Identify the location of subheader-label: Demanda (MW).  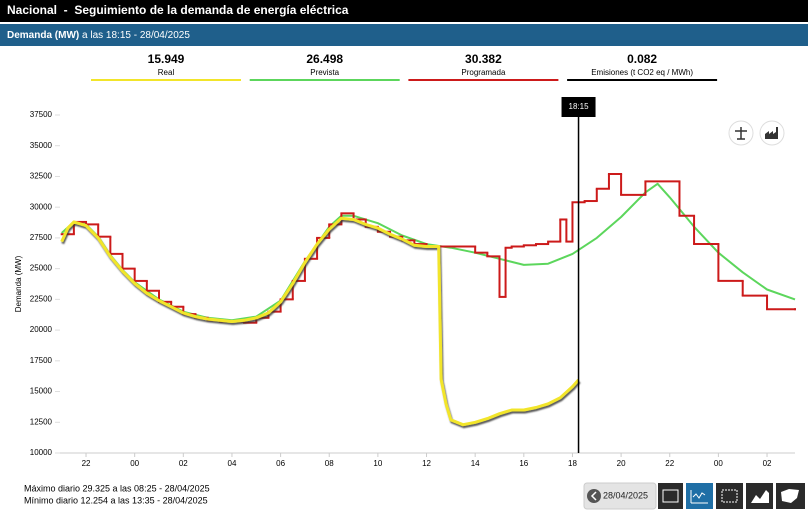
(43, 35).